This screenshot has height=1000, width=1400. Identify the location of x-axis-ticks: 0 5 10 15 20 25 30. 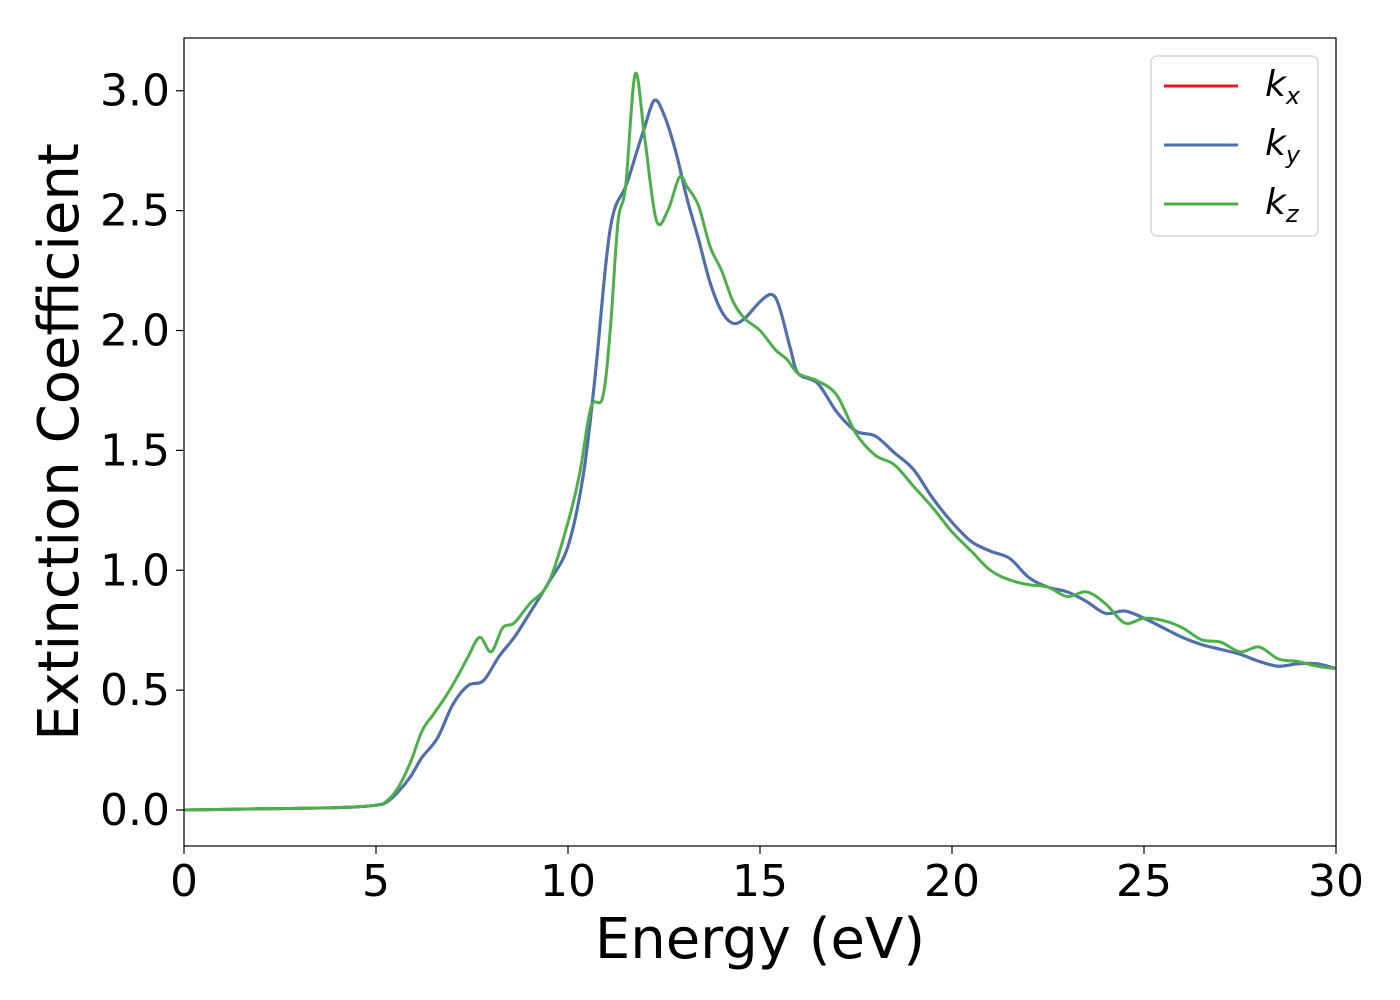
(767, 876).